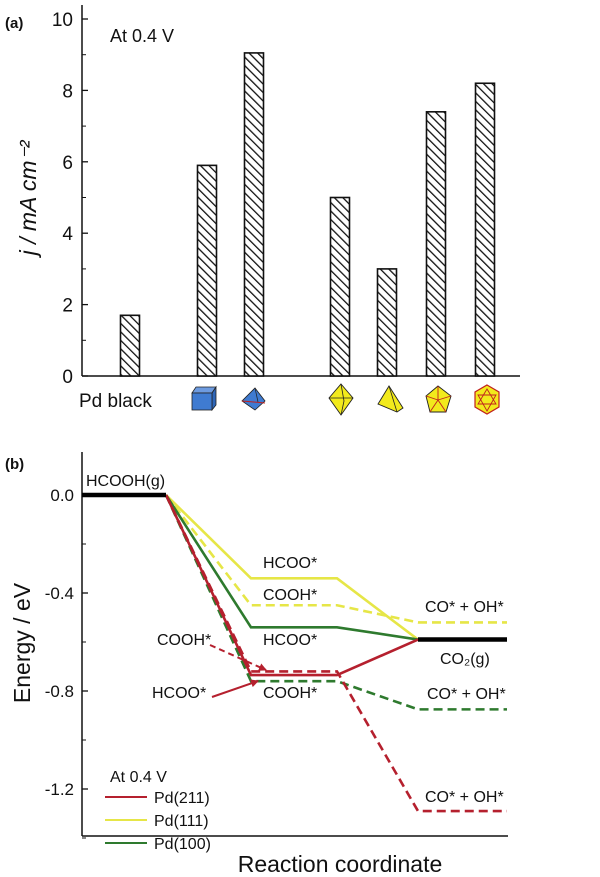 This screenshot has width=600, height=877. Describe the element at coordinates (238, 657) in the screenshot. I see `arrow-cooh` at that location.